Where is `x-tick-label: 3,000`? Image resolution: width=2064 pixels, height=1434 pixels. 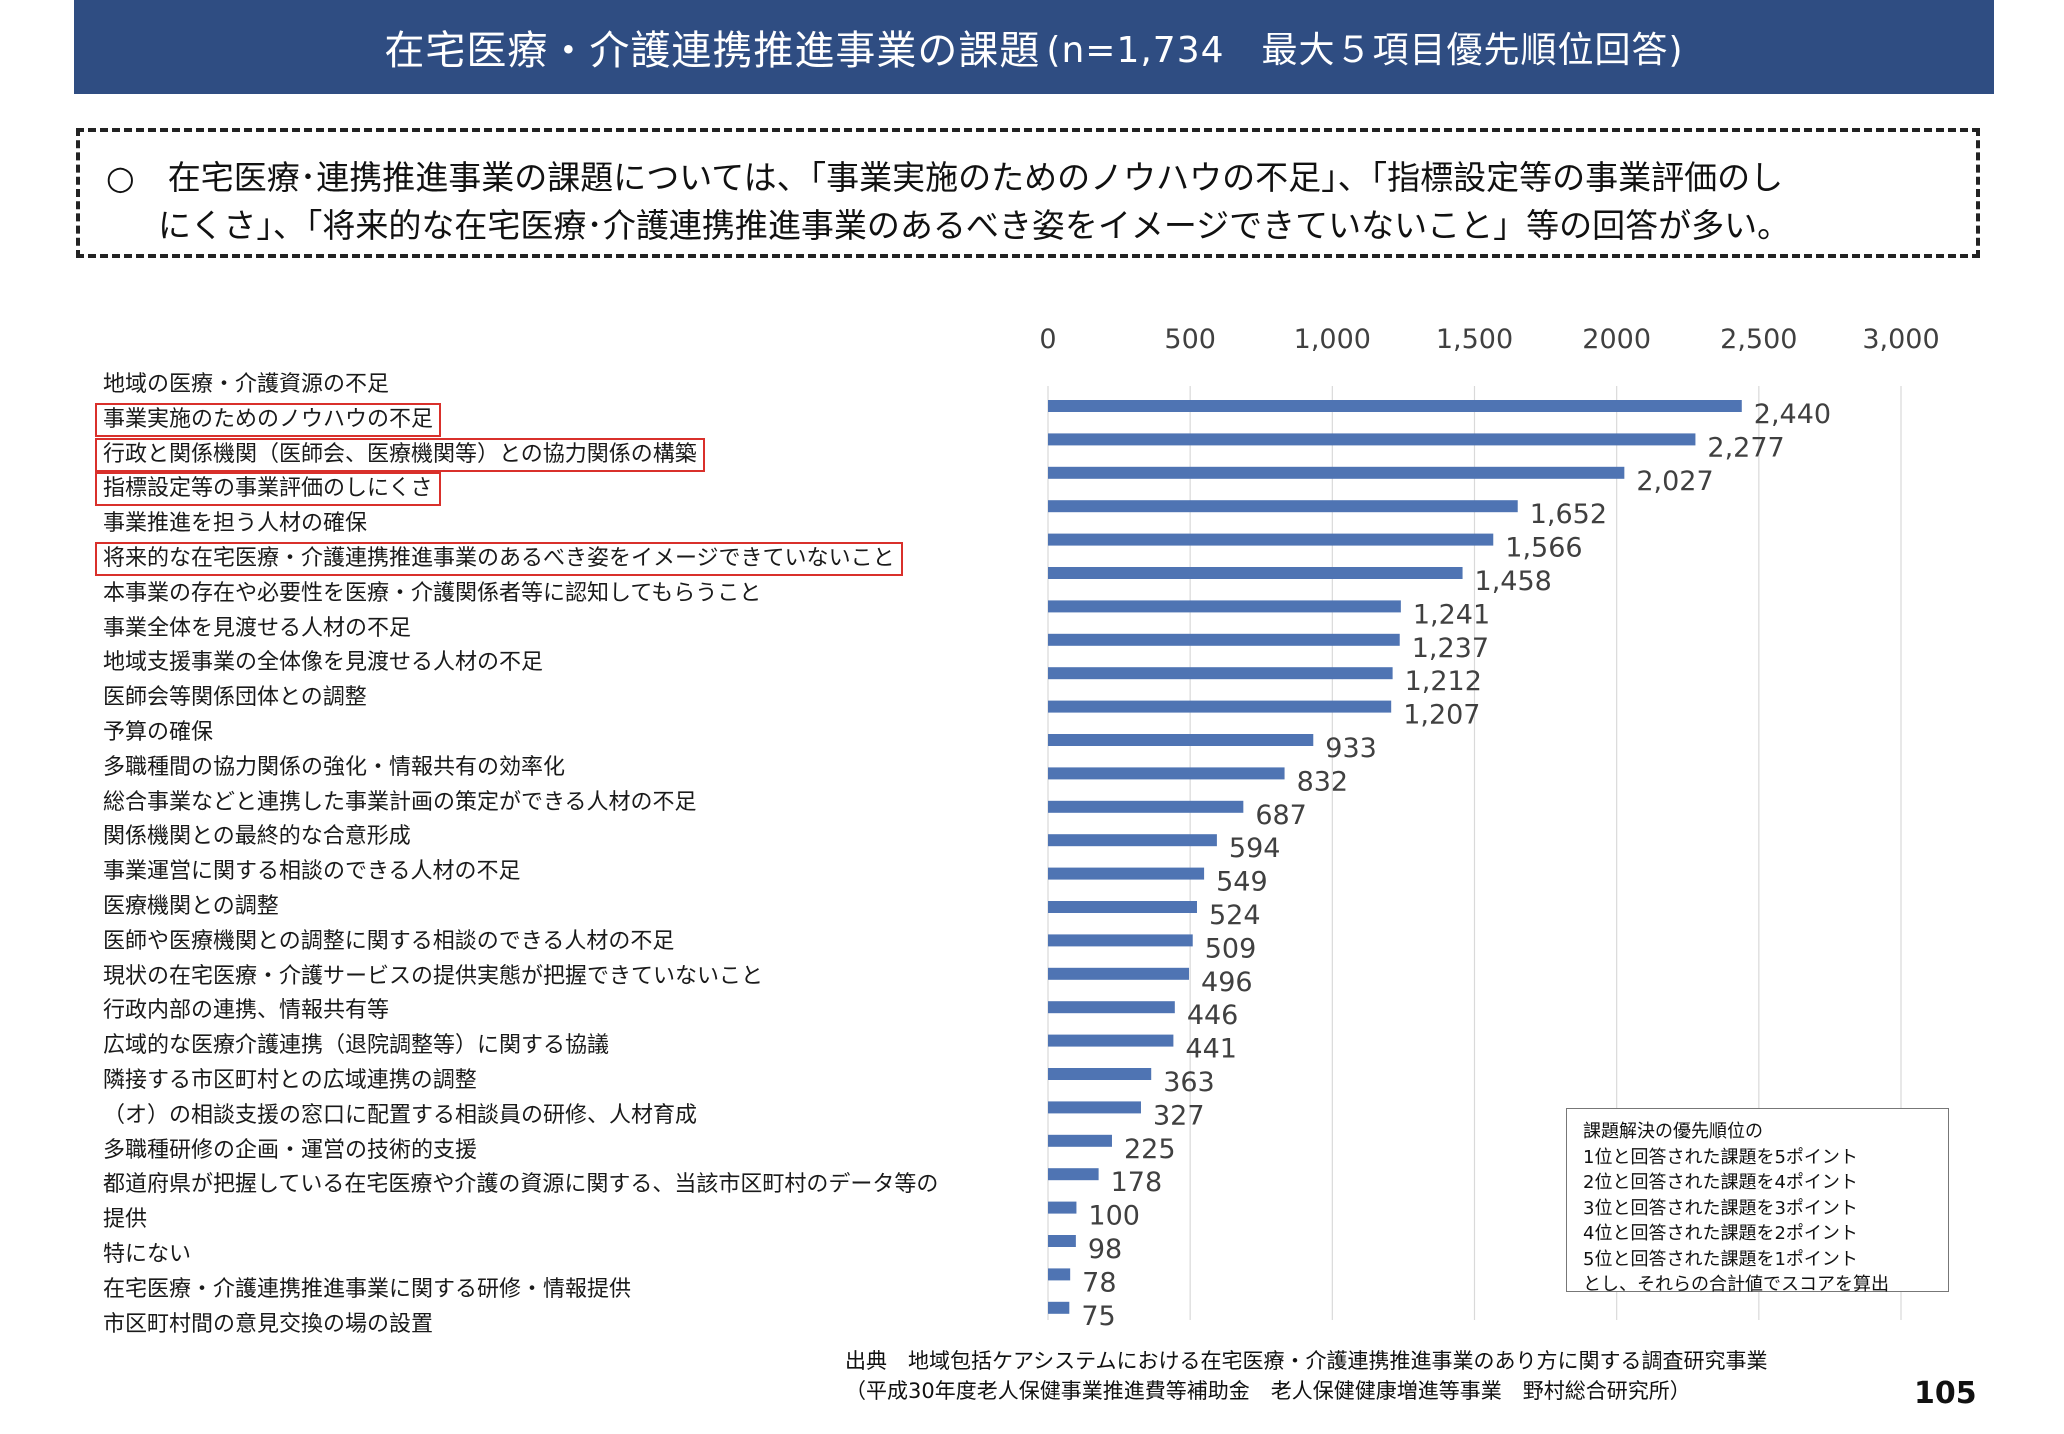 x-tick-label: 3,000 is located at coordinates (1900, 339).